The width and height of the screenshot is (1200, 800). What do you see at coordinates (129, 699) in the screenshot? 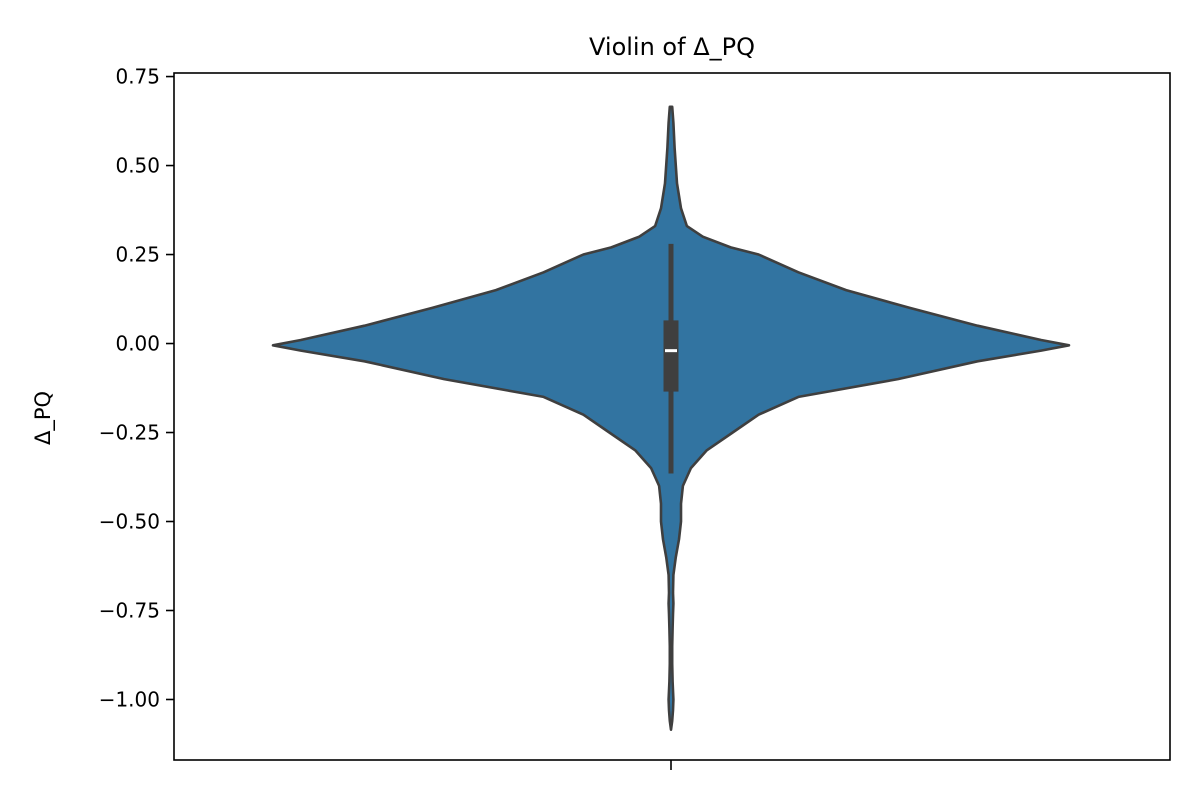
I see `y-tick-label: −1.00` at bounding box center [129, 699].